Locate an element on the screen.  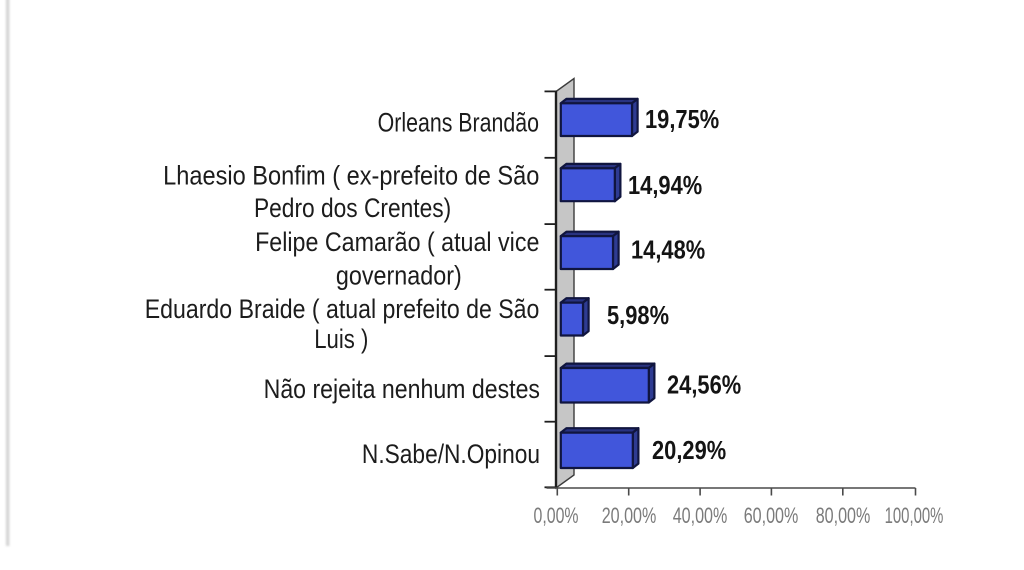
svg-text: Felipe Camarão ( atual vice is located at coordinates (397, 242).